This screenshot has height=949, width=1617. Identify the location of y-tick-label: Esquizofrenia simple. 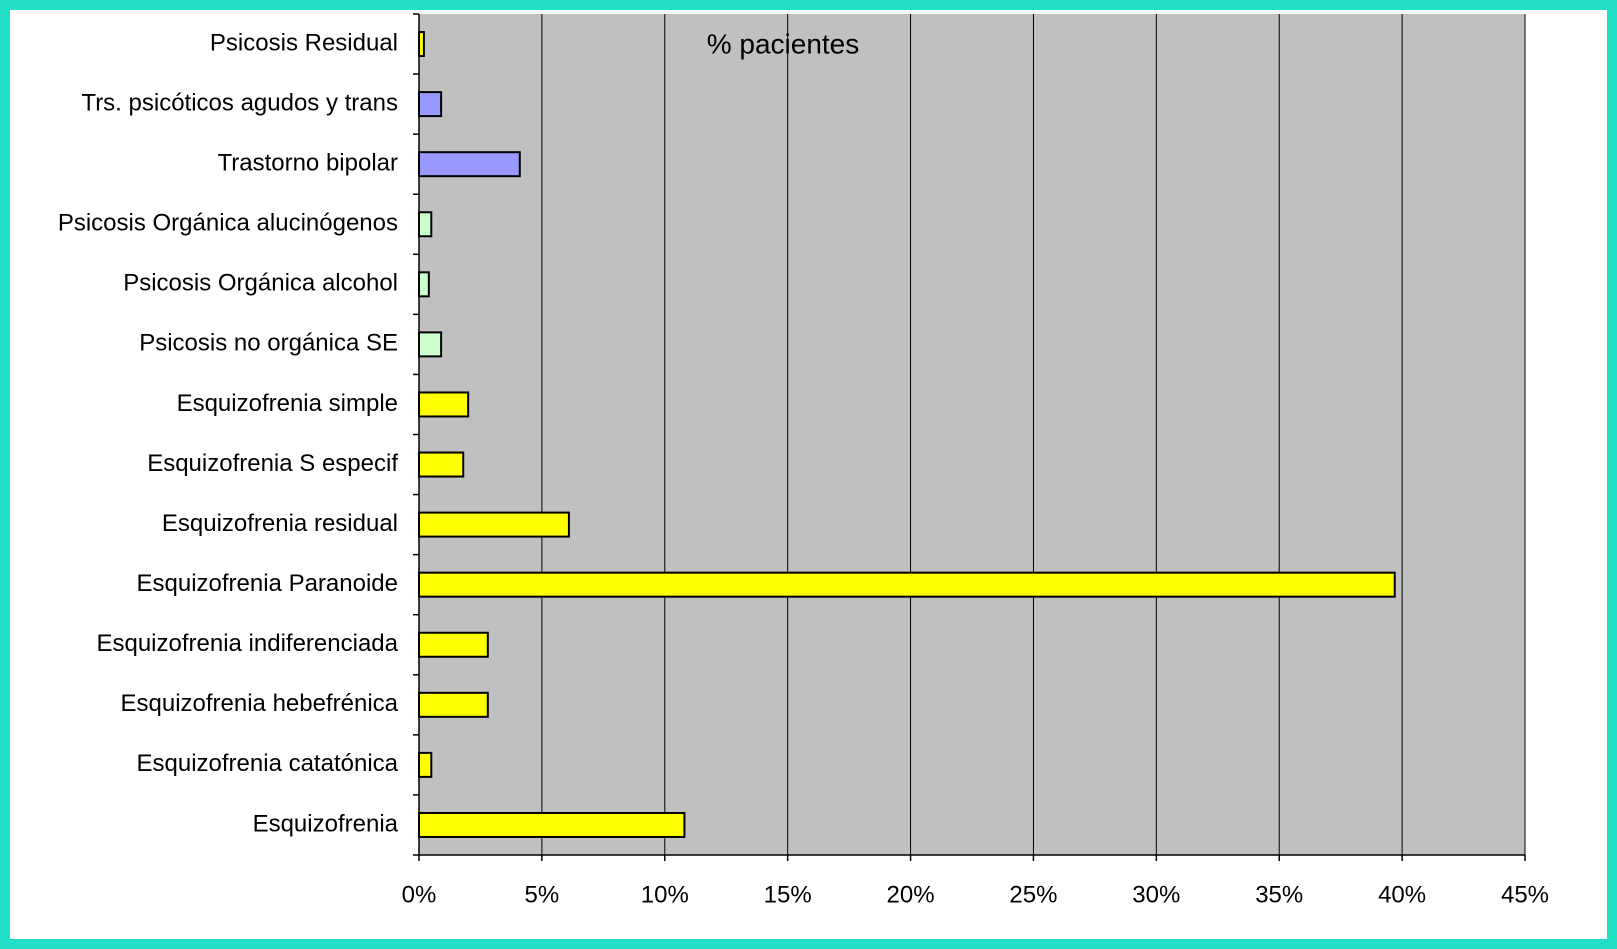
(287, 403).